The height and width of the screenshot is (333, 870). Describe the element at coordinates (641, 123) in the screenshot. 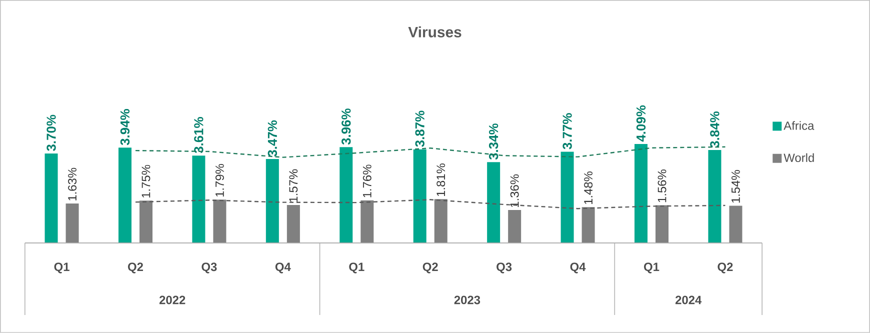

I see `data-label: 4.09%` at that location.